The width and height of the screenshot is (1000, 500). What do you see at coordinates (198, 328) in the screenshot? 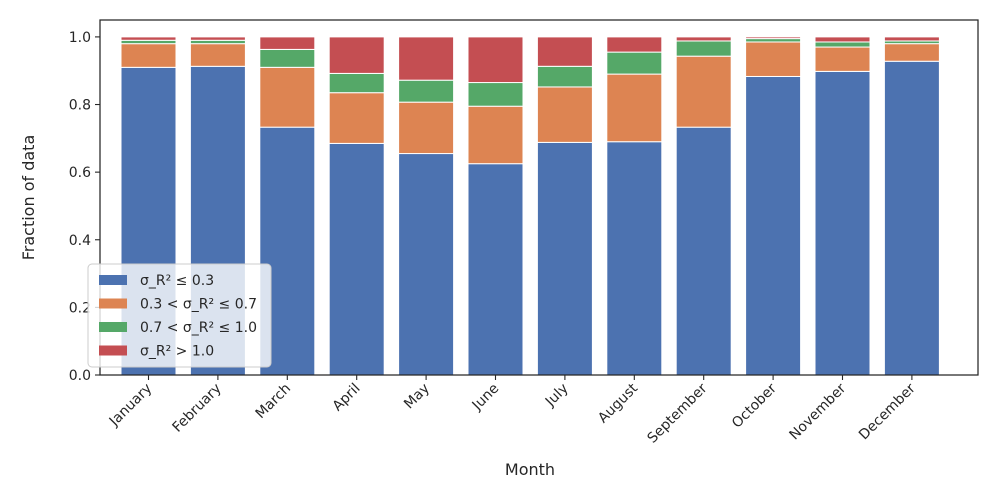
I see `legend-label-3: 0.7 < σ_R² ≤ 1.0` at bounding box center [198, 328].